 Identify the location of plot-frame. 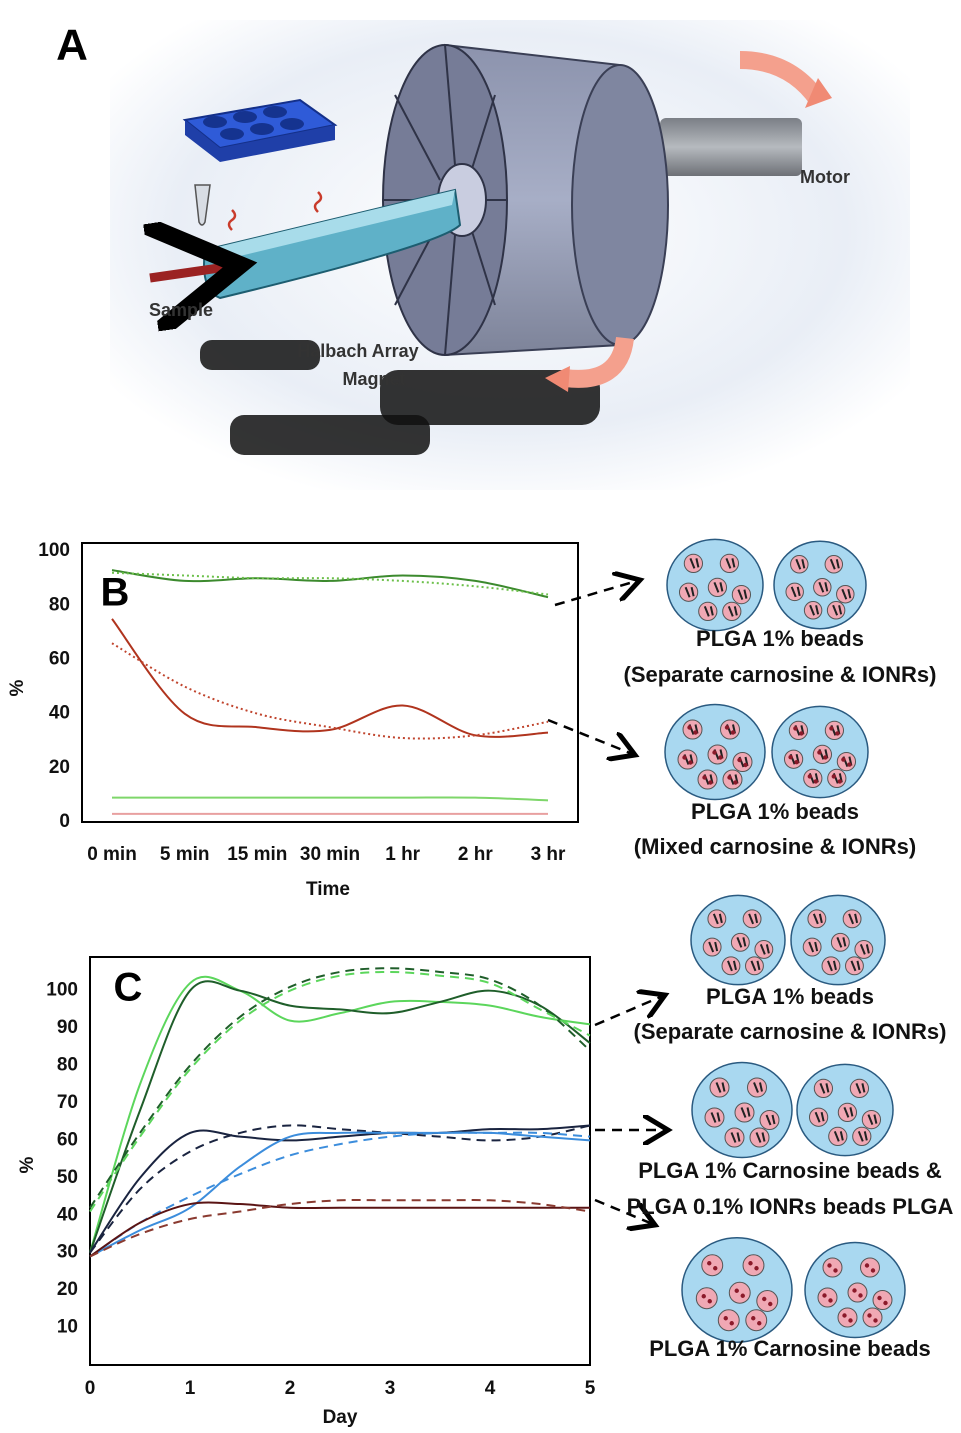
(340, 1161).